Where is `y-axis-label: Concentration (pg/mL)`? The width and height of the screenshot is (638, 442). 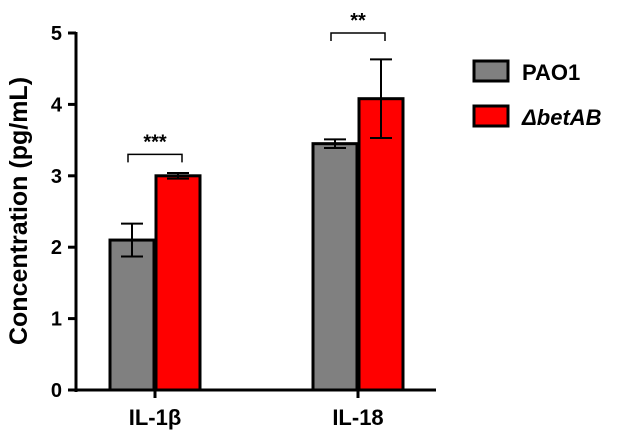
y-axis-label: Concentration (pg/mL) is located at coordinates (19, 211).